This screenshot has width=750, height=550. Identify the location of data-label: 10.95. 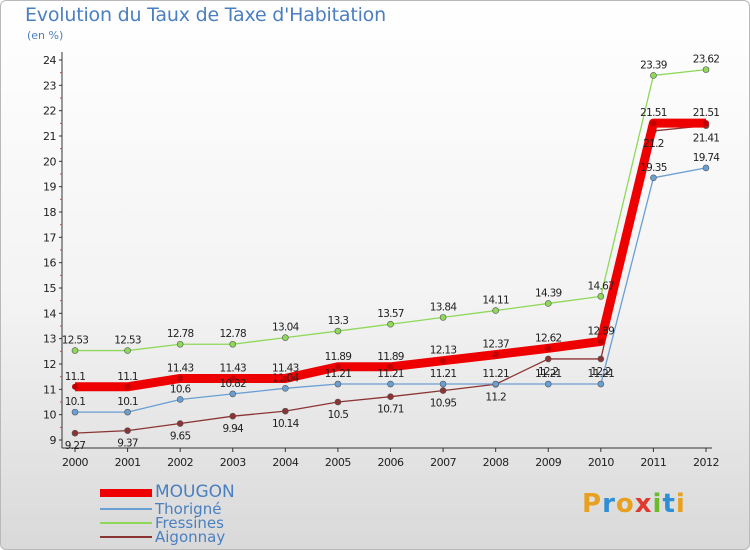
(443, 404).